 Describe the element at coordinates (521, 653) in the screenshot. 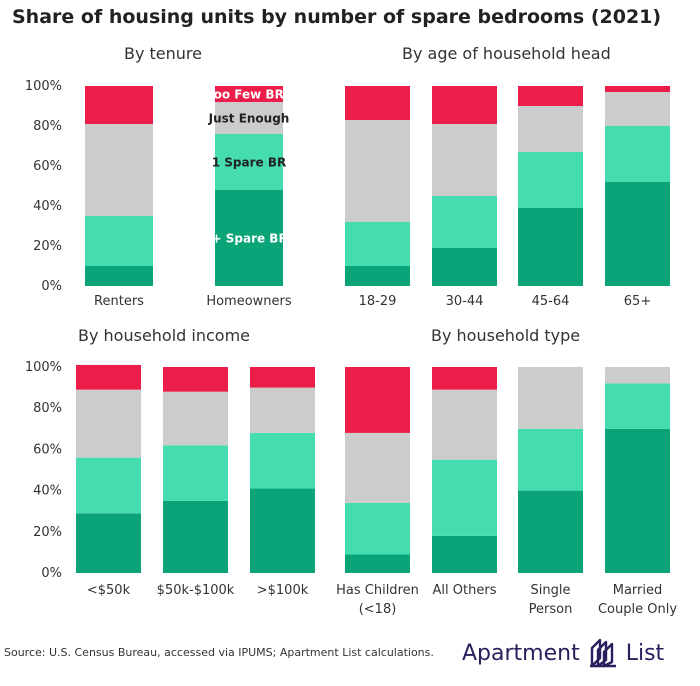

I see `logo-word-apartment: Apartment` at that location.